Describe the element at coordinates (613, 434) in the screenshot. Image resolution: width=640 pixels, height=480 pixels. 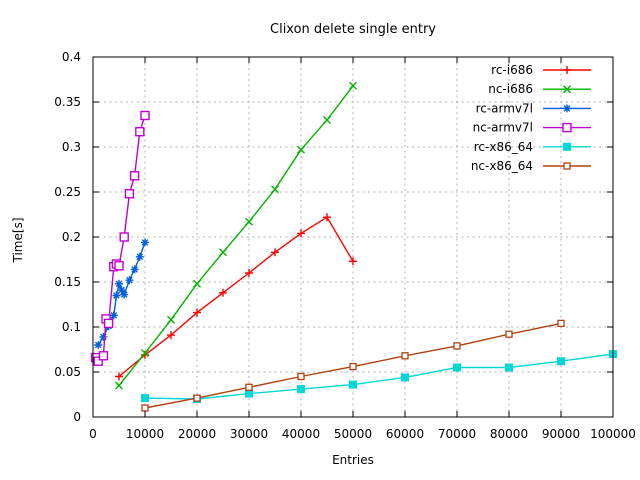
I see `x-tick-label: 100000` at that location.